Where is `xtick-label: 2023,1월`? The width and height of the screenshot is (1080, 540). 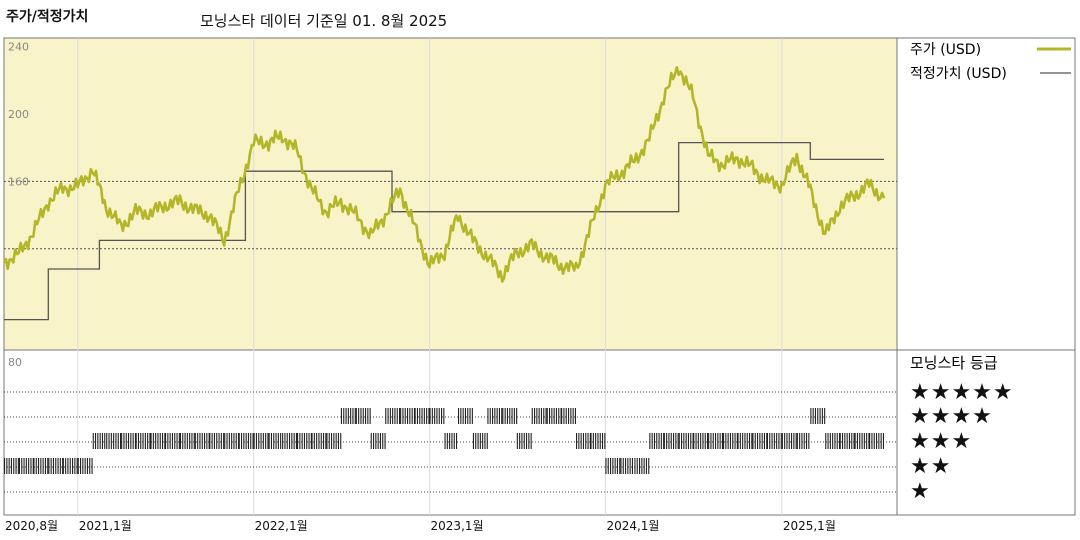 xtick-label: 2023,1월 is located at coordinates (457, 526).